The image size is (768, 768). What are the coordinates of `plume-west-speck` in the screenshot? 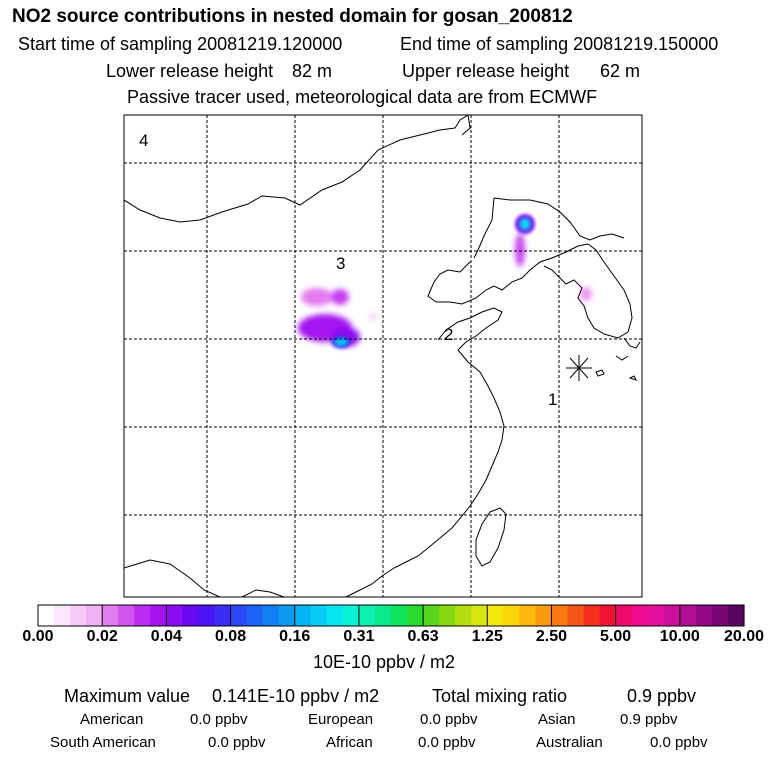 It's located at (373, 317).